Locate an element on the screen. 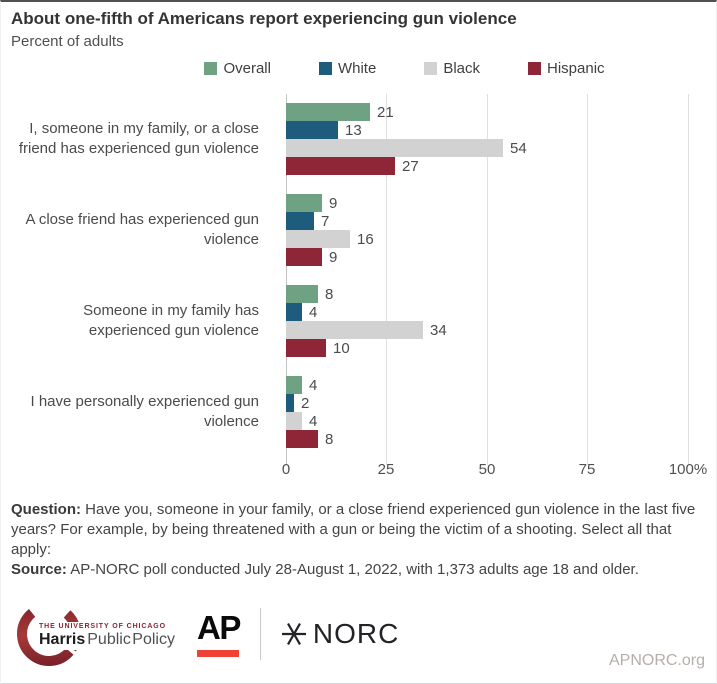 The image size is (717, 684). harris-public-policy-label: Harris Public Policy is located at coordinates (107, 639).